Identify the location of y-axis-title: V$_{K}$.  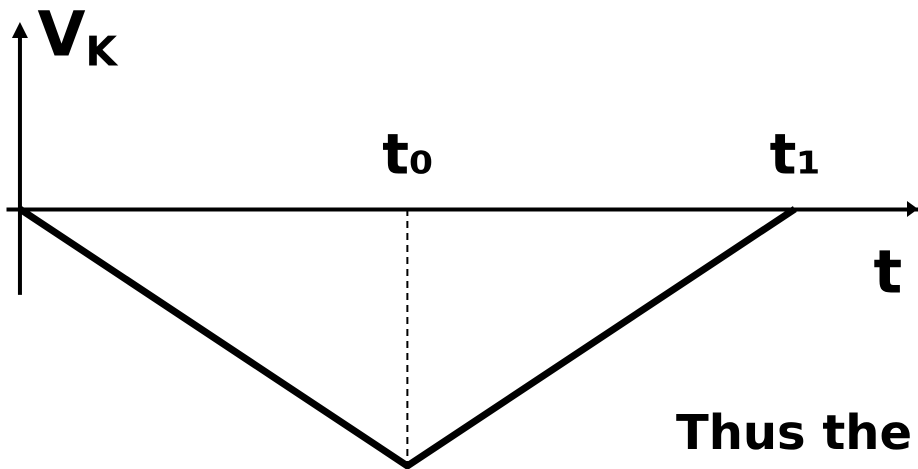
(77, 38).